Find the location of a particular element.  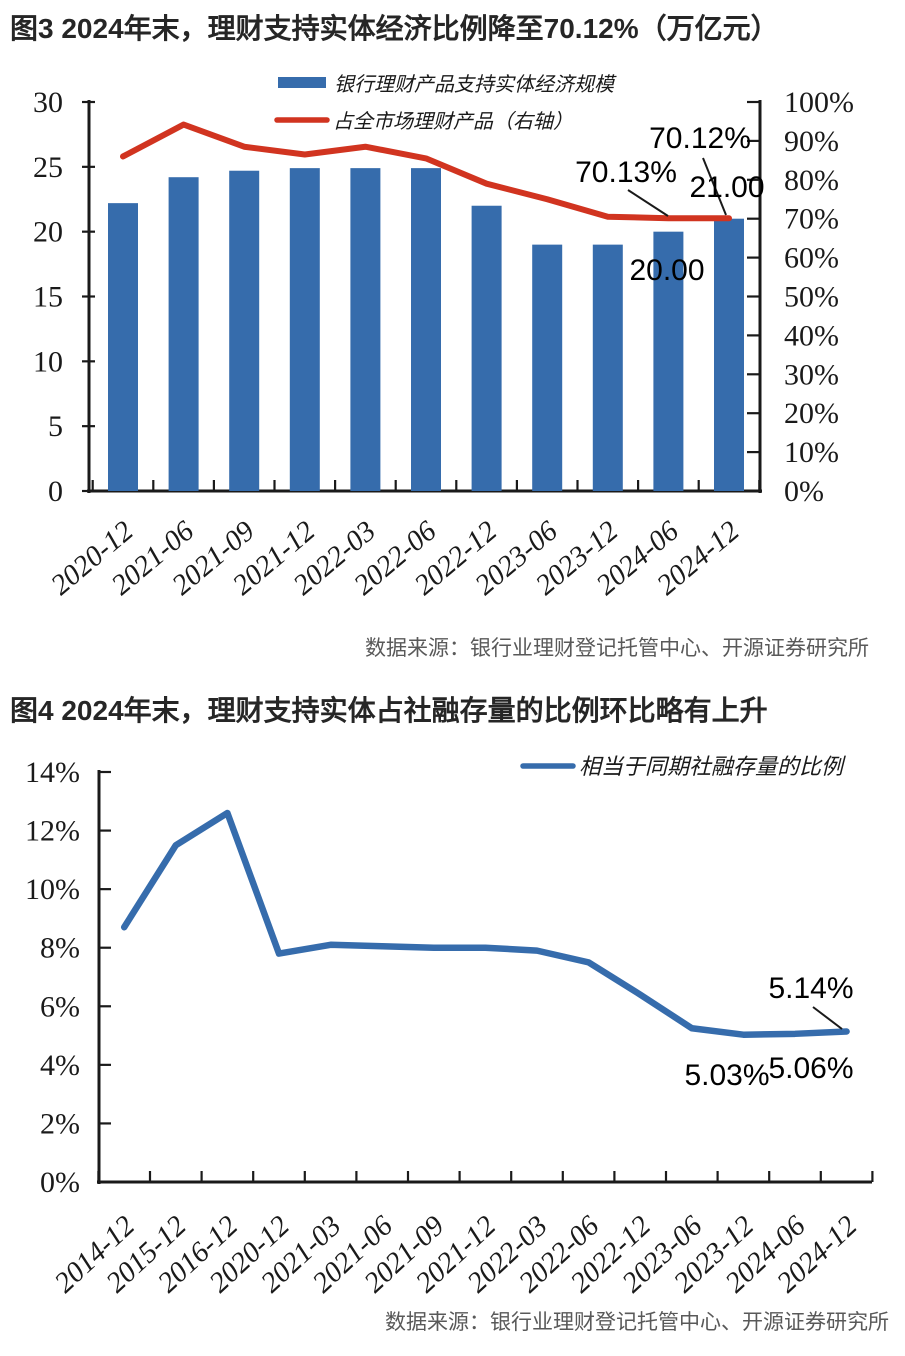

right-axis-tick-label: 30% is located at coordinates (811, 374).